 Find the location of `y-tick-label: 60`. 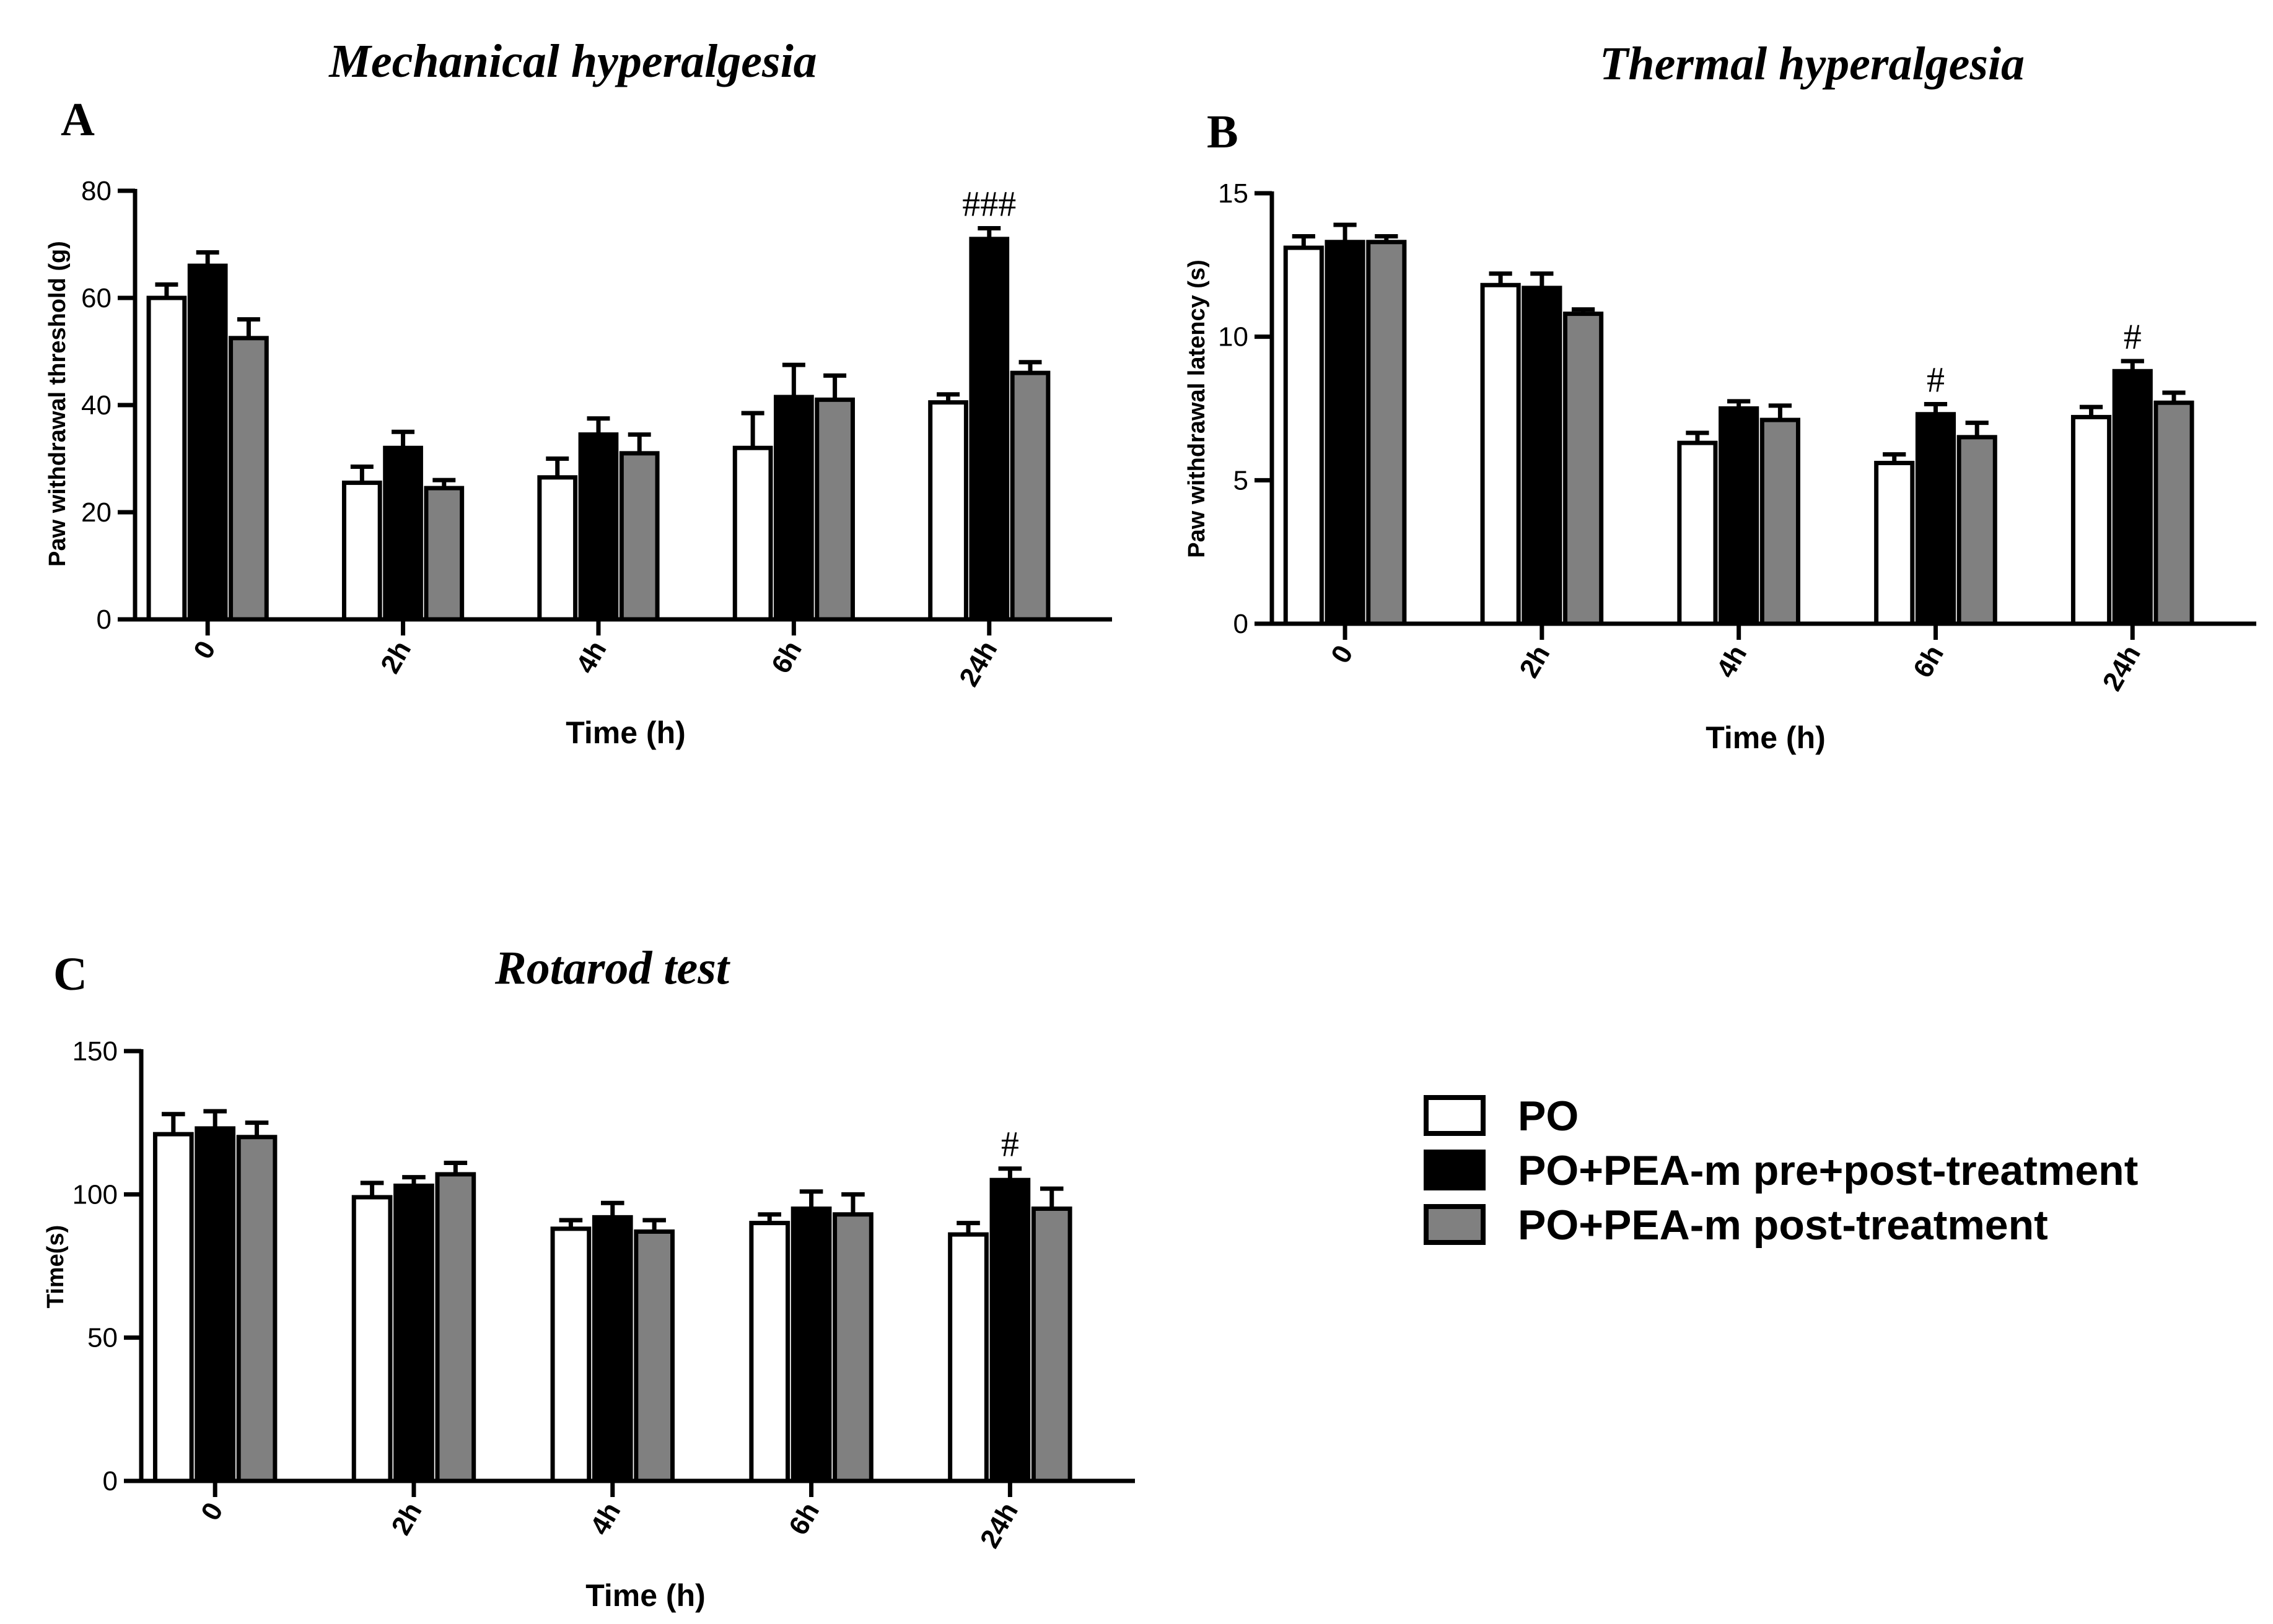

y-tick-label: 60 is located at coordinates (97, 298).